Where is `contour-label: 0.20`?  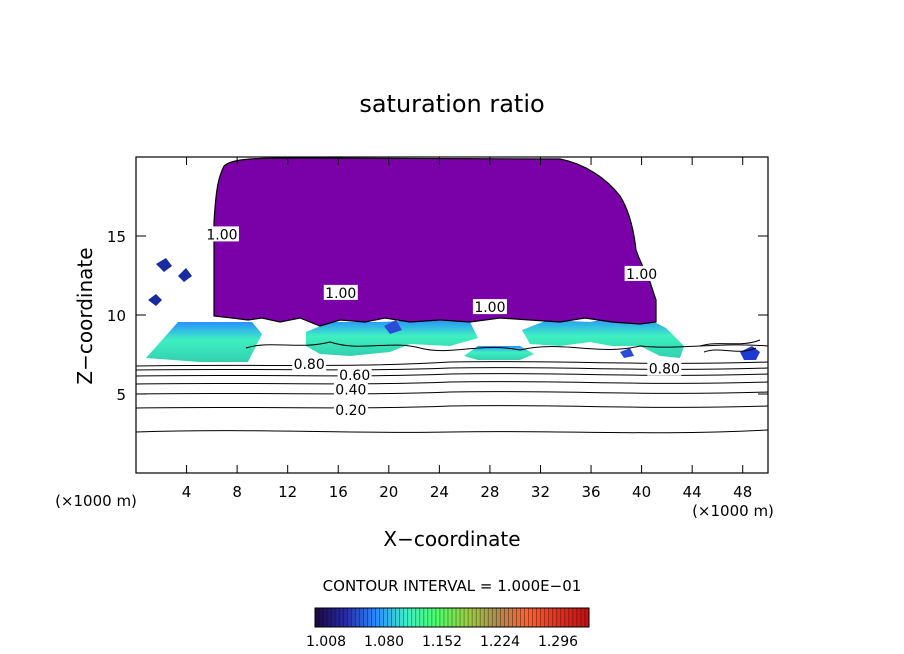 contour-label: 0.20 is located at coordinates (350, 411).